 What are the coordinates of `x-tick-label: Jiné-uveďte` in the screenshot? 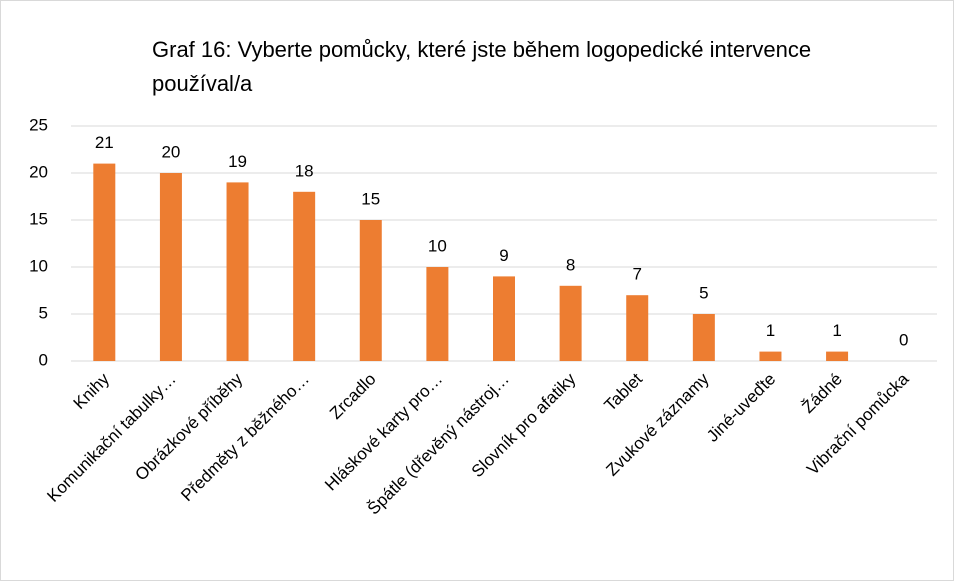 It's located at (741, 407).